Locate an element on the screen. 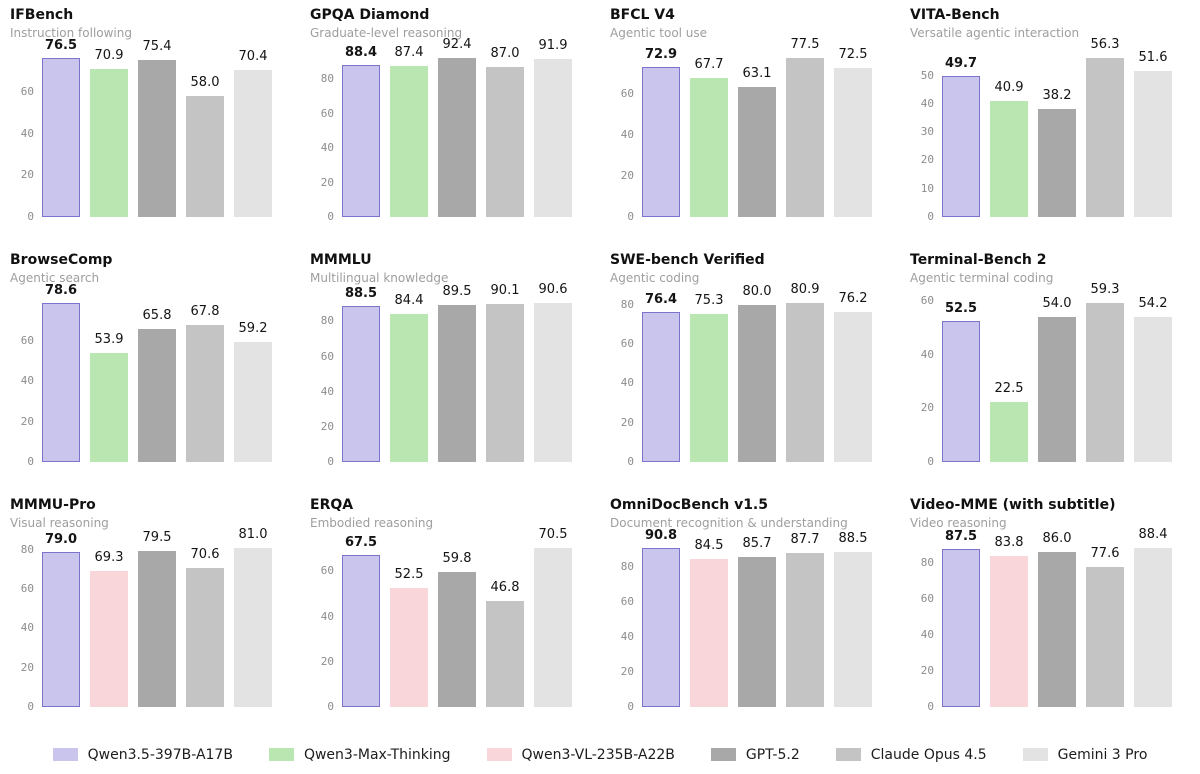  bar-value-label: 51.6 is located at coordinates (1153, 58).